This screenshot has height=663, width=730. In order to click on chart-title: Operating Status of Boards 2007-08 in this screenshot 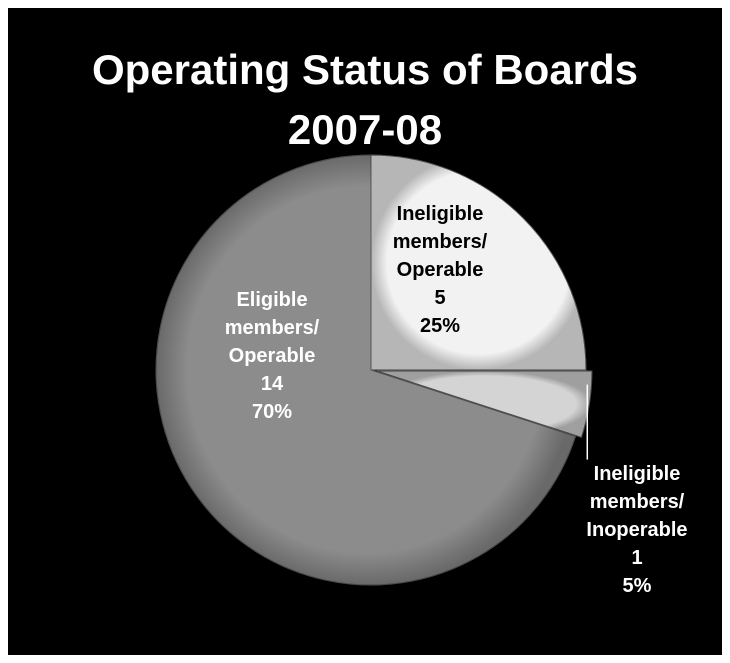, I will do `click(365, 99)`.